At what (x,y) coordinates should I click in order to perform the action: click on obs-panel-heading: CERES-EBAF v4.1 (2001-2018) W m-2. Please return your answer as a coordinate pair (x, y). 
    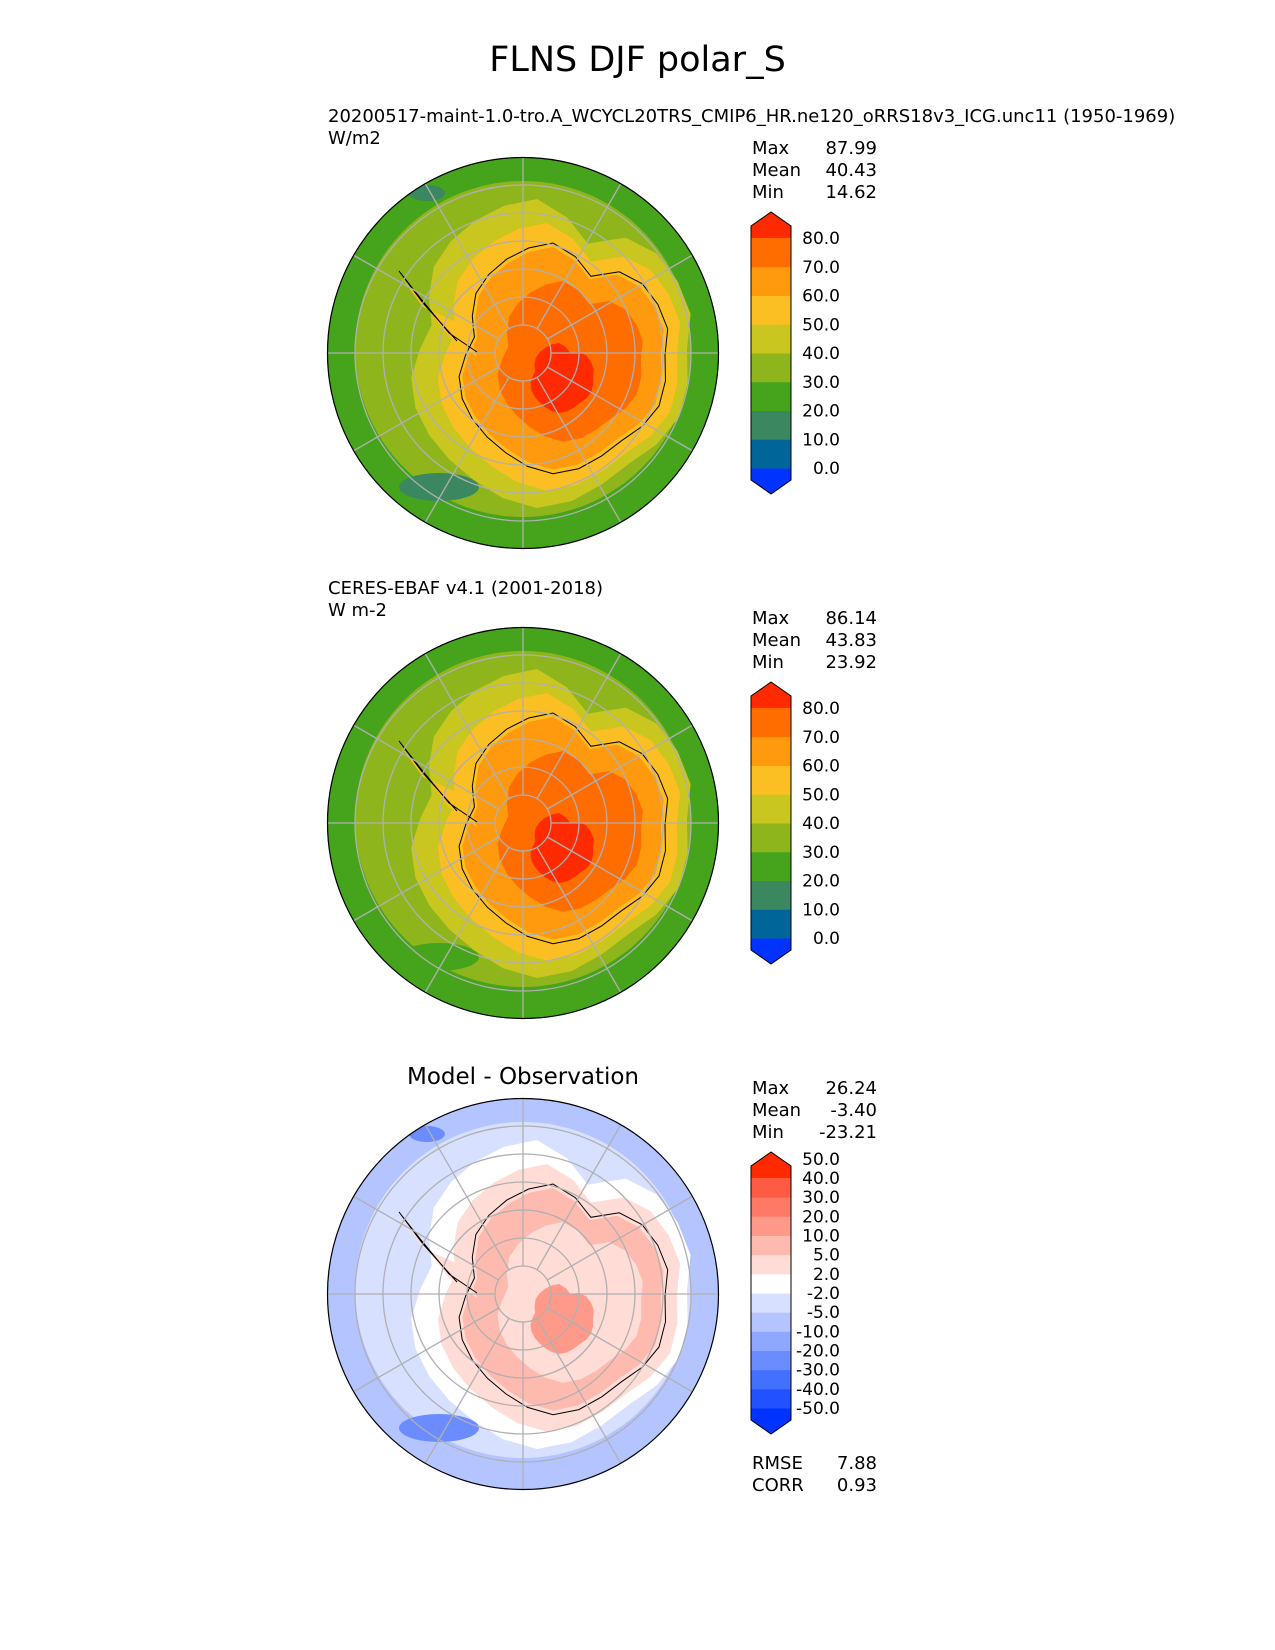
    Looking at the image, I should click on (465, 600).